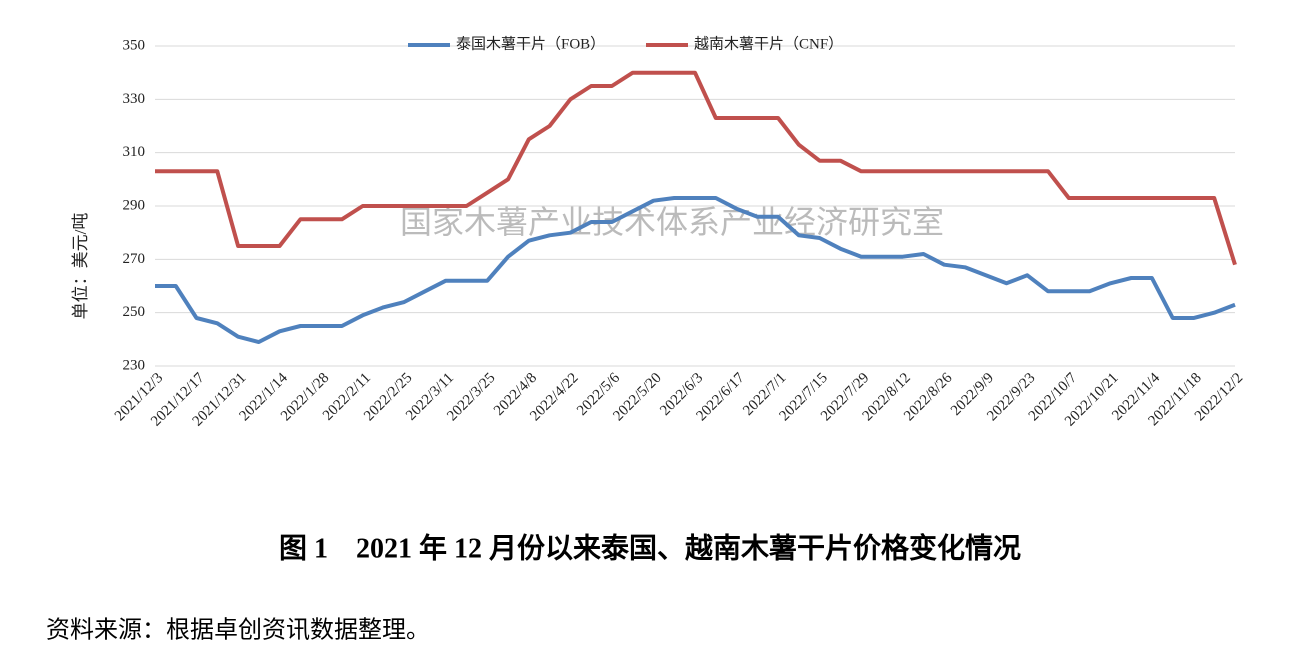 The width and height of the screenshot is (1299, 651). What do you see at coordinates (134, 152) in the screenshot?
I see `y-tick-label: 310` at bounding box center [134, 152].